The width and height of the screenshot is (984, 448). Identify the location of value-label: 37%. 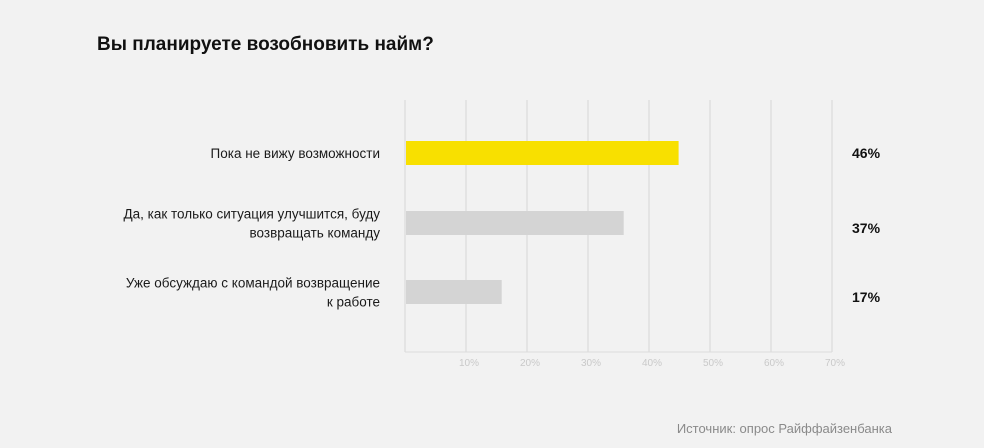
(866, 228).